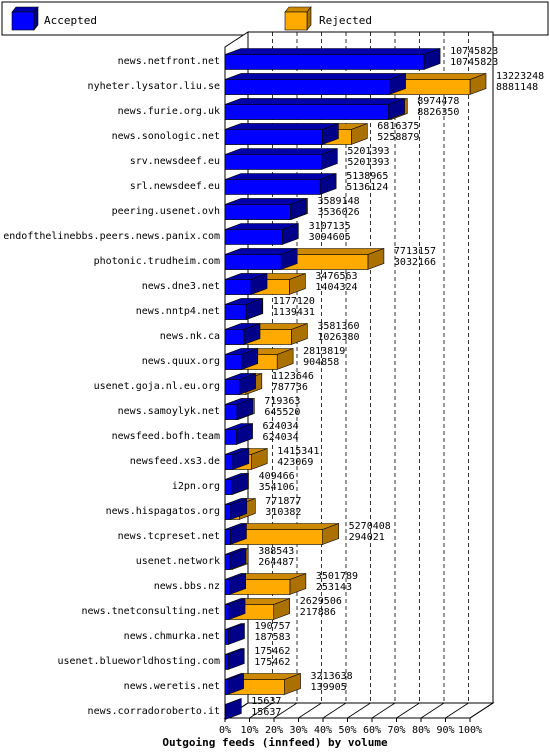 The height and width of the screenshot is (755, 550). What do you see at coordinates (275, 742) in the screenshot?
I see `chart-title: Outgoing feeds (innfeed) by volume` at bounding box center [275, 742].